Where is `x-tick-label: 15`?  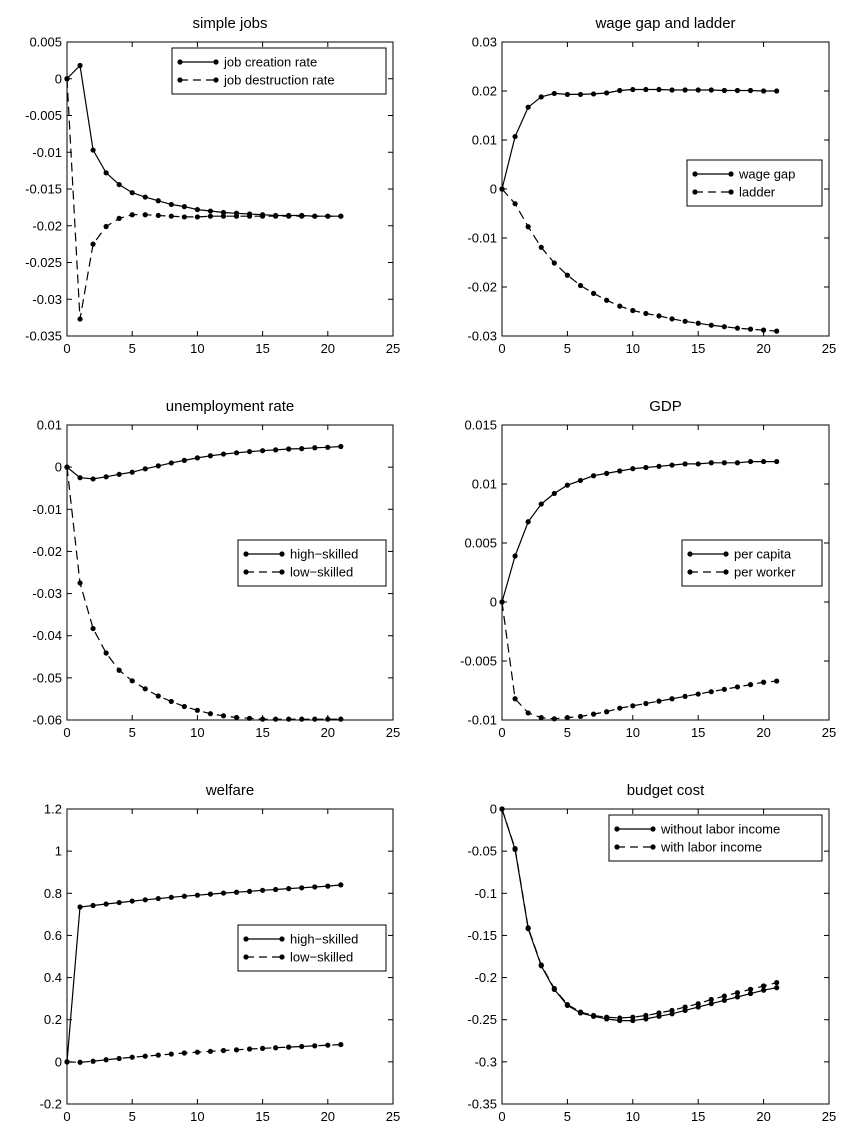
x-tick-label: 15 is located at coordinates (698, 348).